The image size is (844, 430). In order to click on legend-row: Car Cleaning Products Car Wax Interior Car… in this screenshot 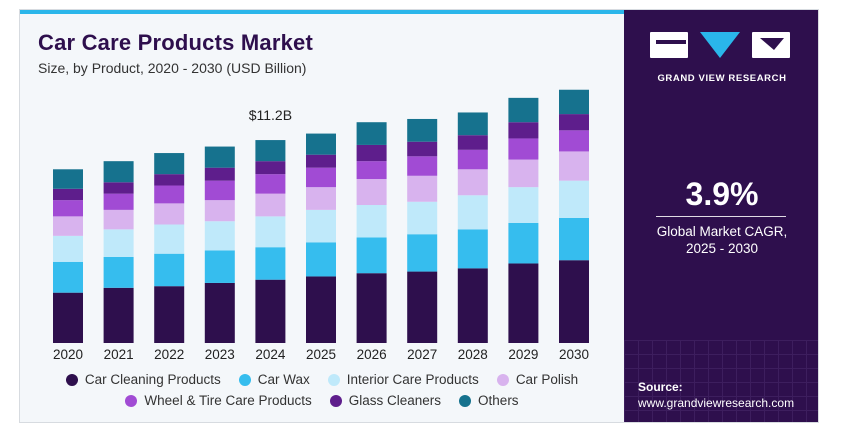, I will do `click(322, 379)`.